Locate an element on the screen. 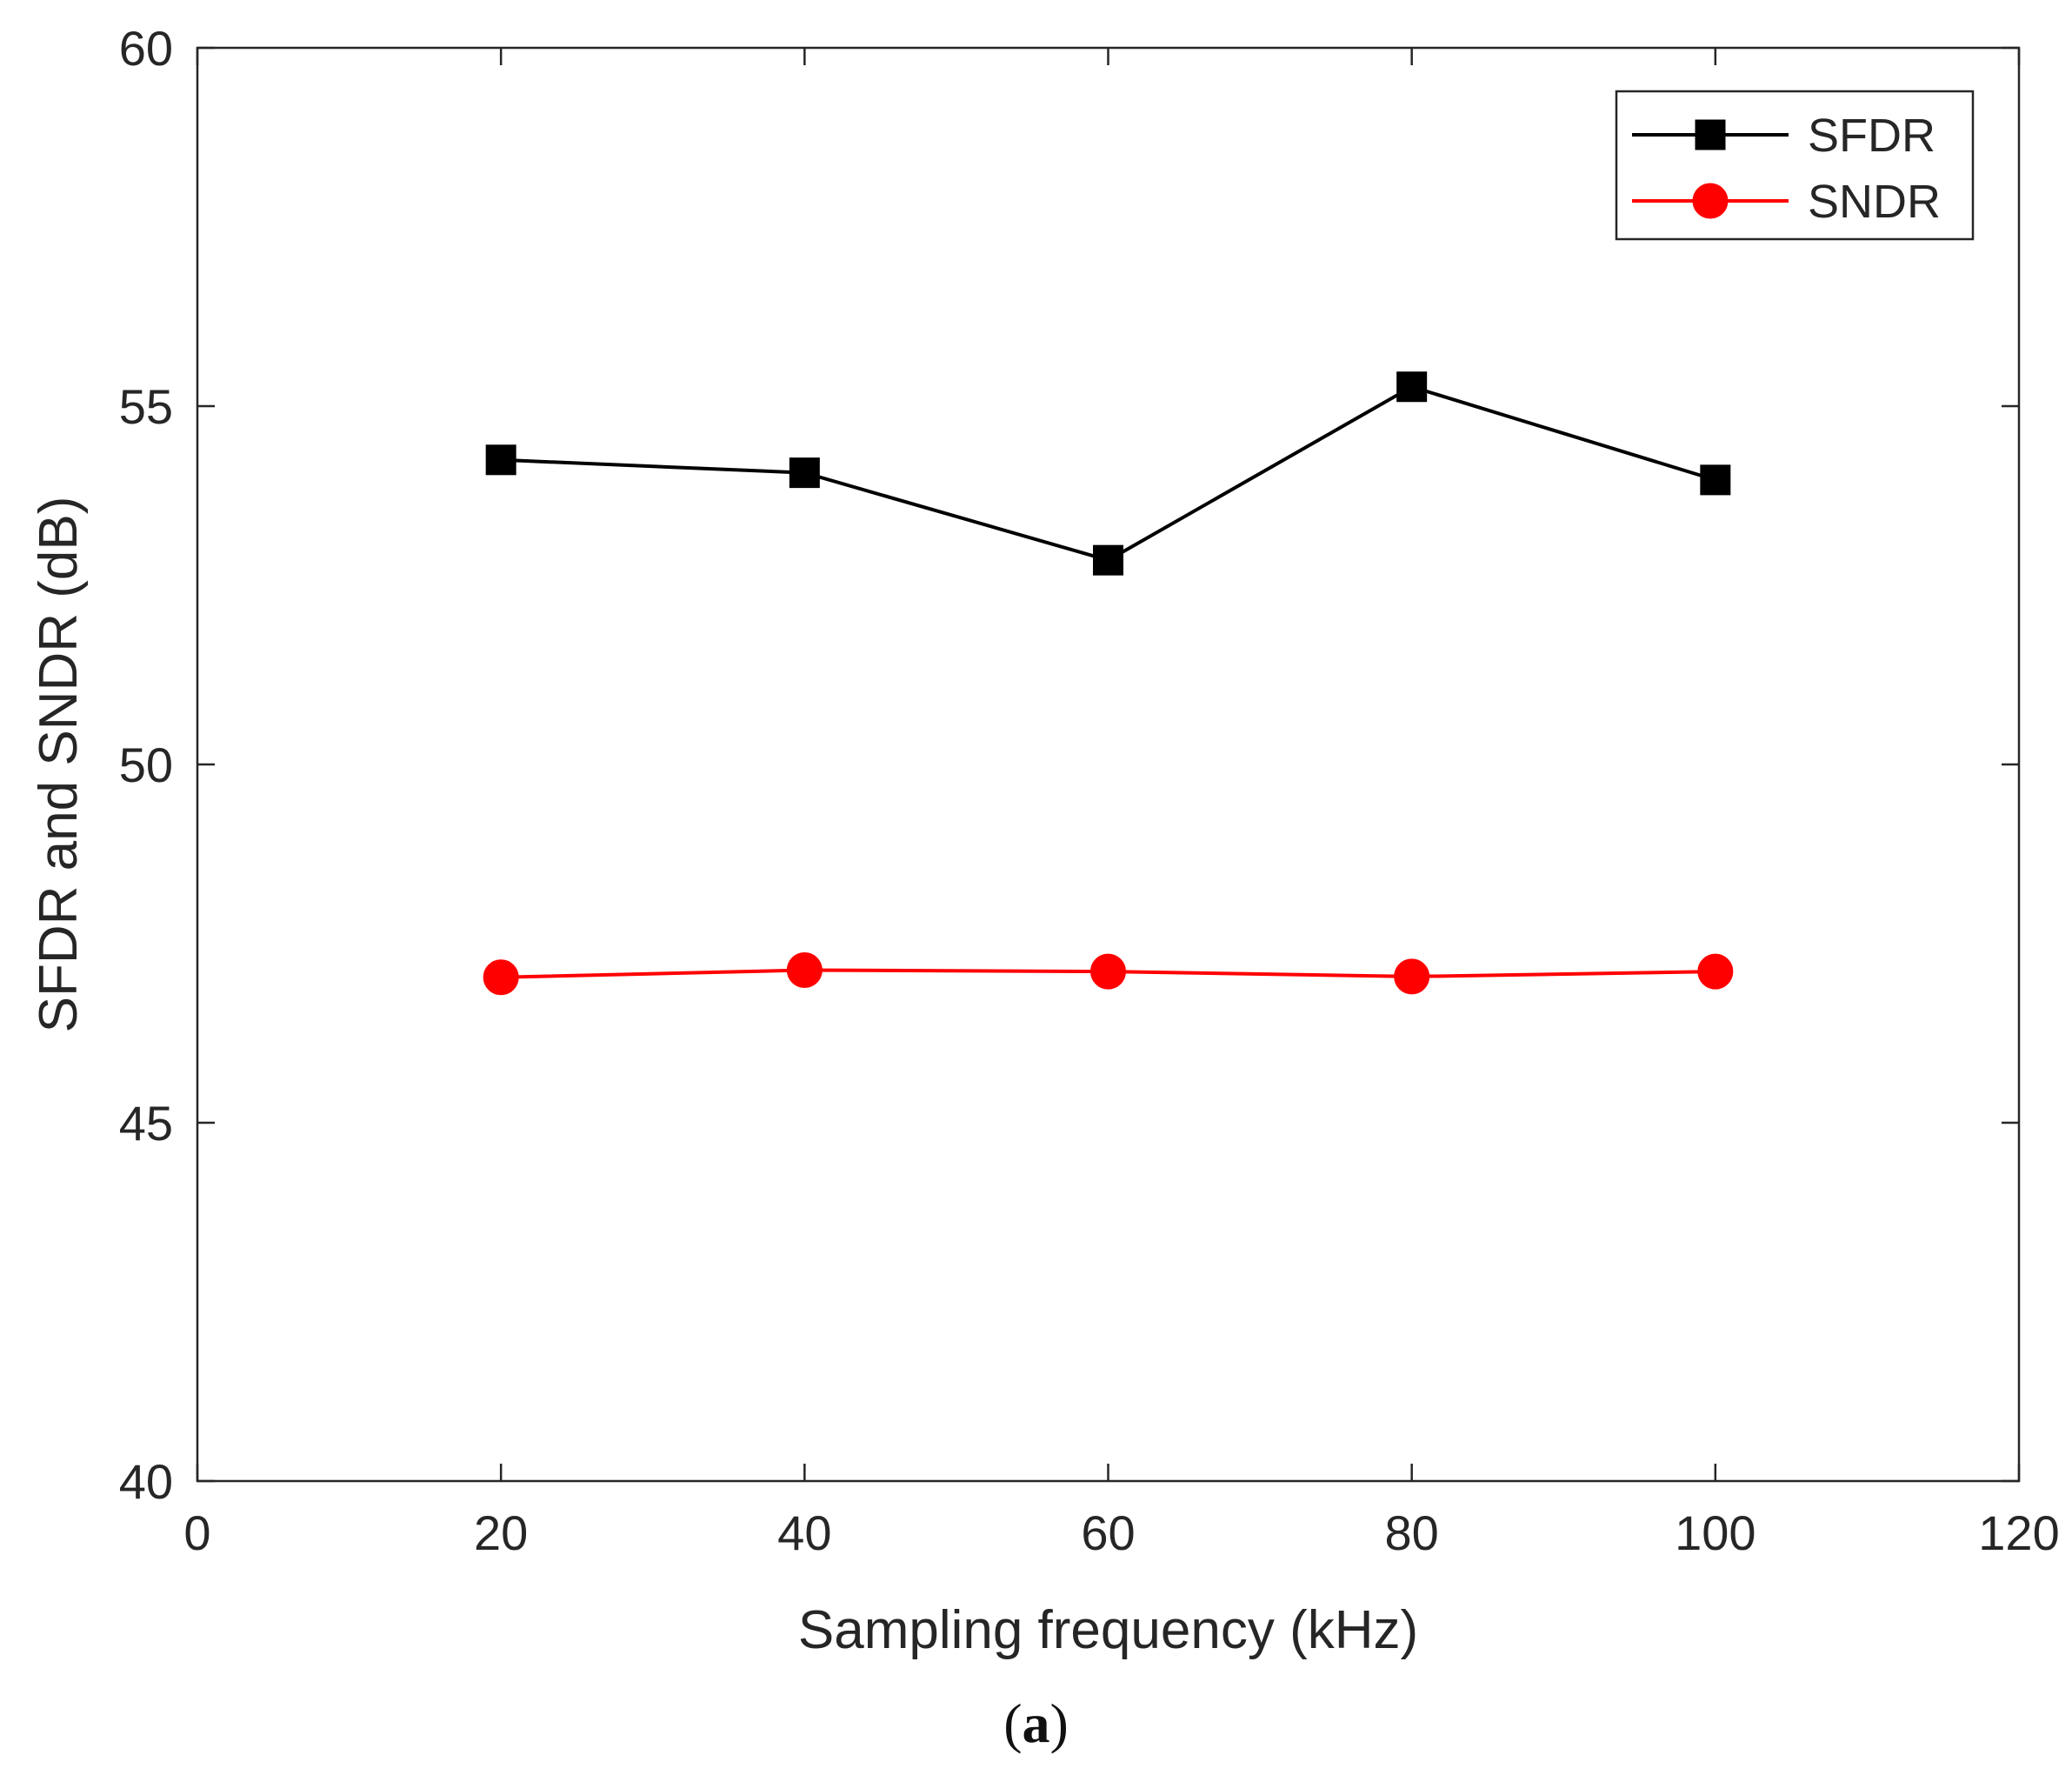 This screenshot has width=2072, height=1775. x-tick-label: 120 is located at coordinates (2018, 1532).